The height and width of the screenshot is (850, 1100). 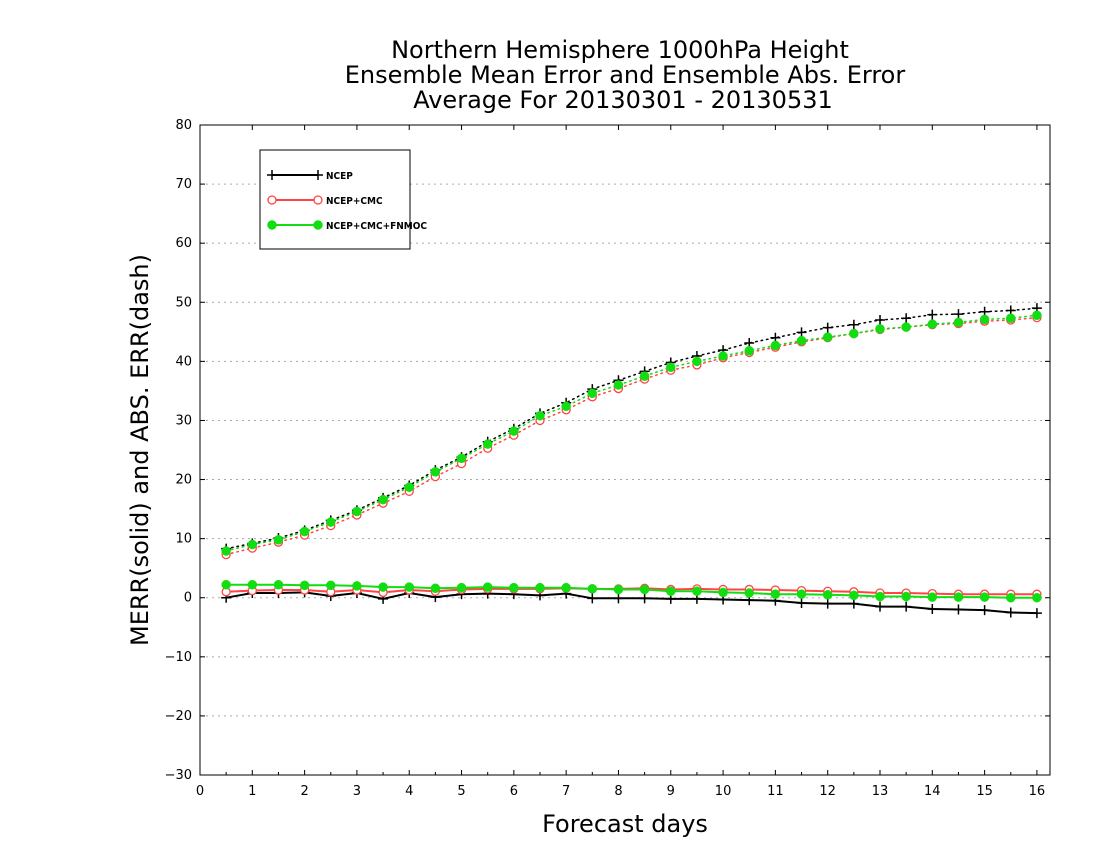 What do you see at coordinates (304, 791) in the screenshot?
I see `x-tick-label: 2` at bounding box center [304, 791].